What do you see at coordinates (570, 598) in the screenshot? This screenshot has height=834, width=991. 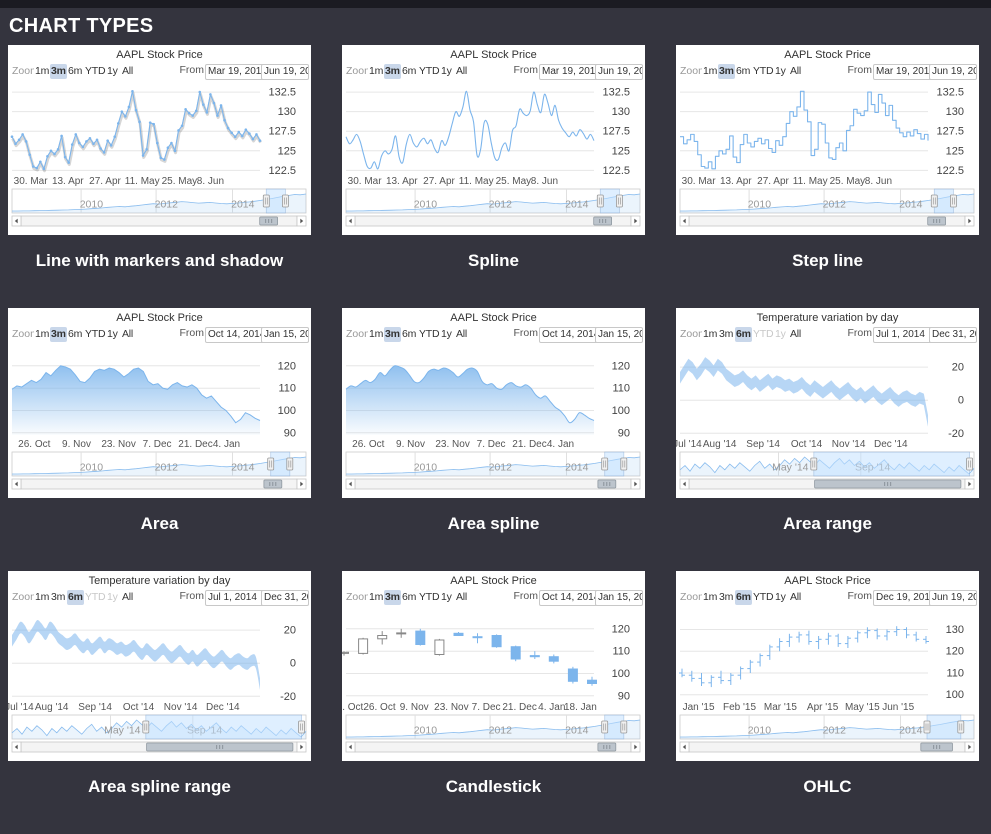 I see `from-date-input: Oct 14, 2014` at bounding box center [570, 598].